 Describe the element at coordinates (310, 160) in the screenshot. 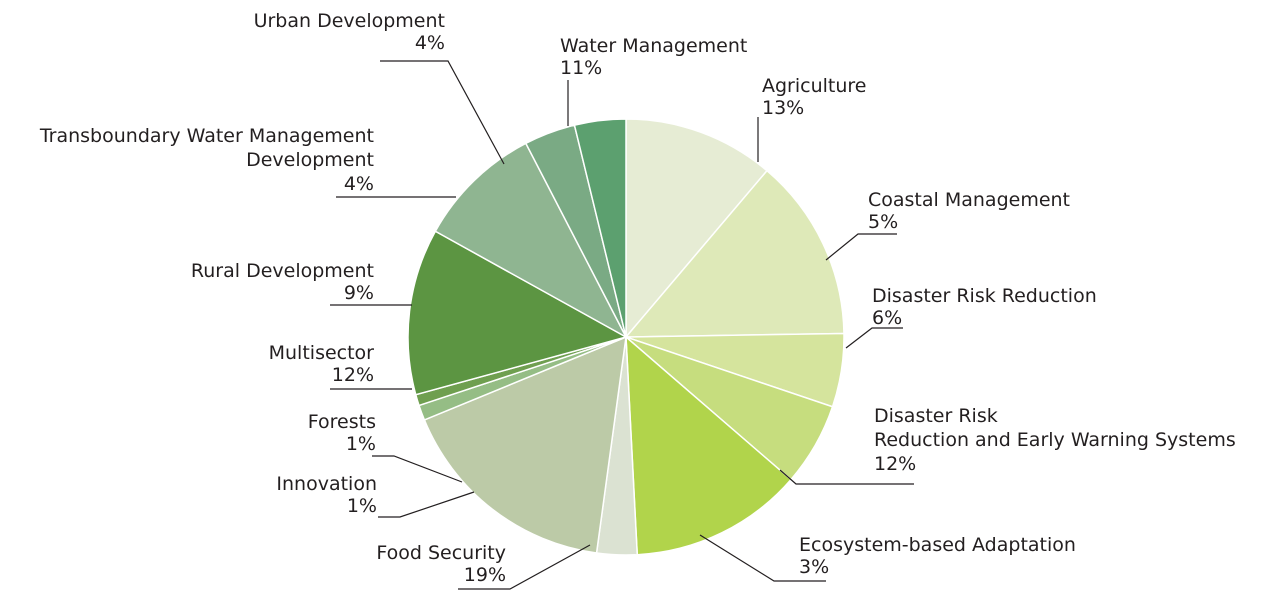

I see `slice-label-name: Development` at that location.